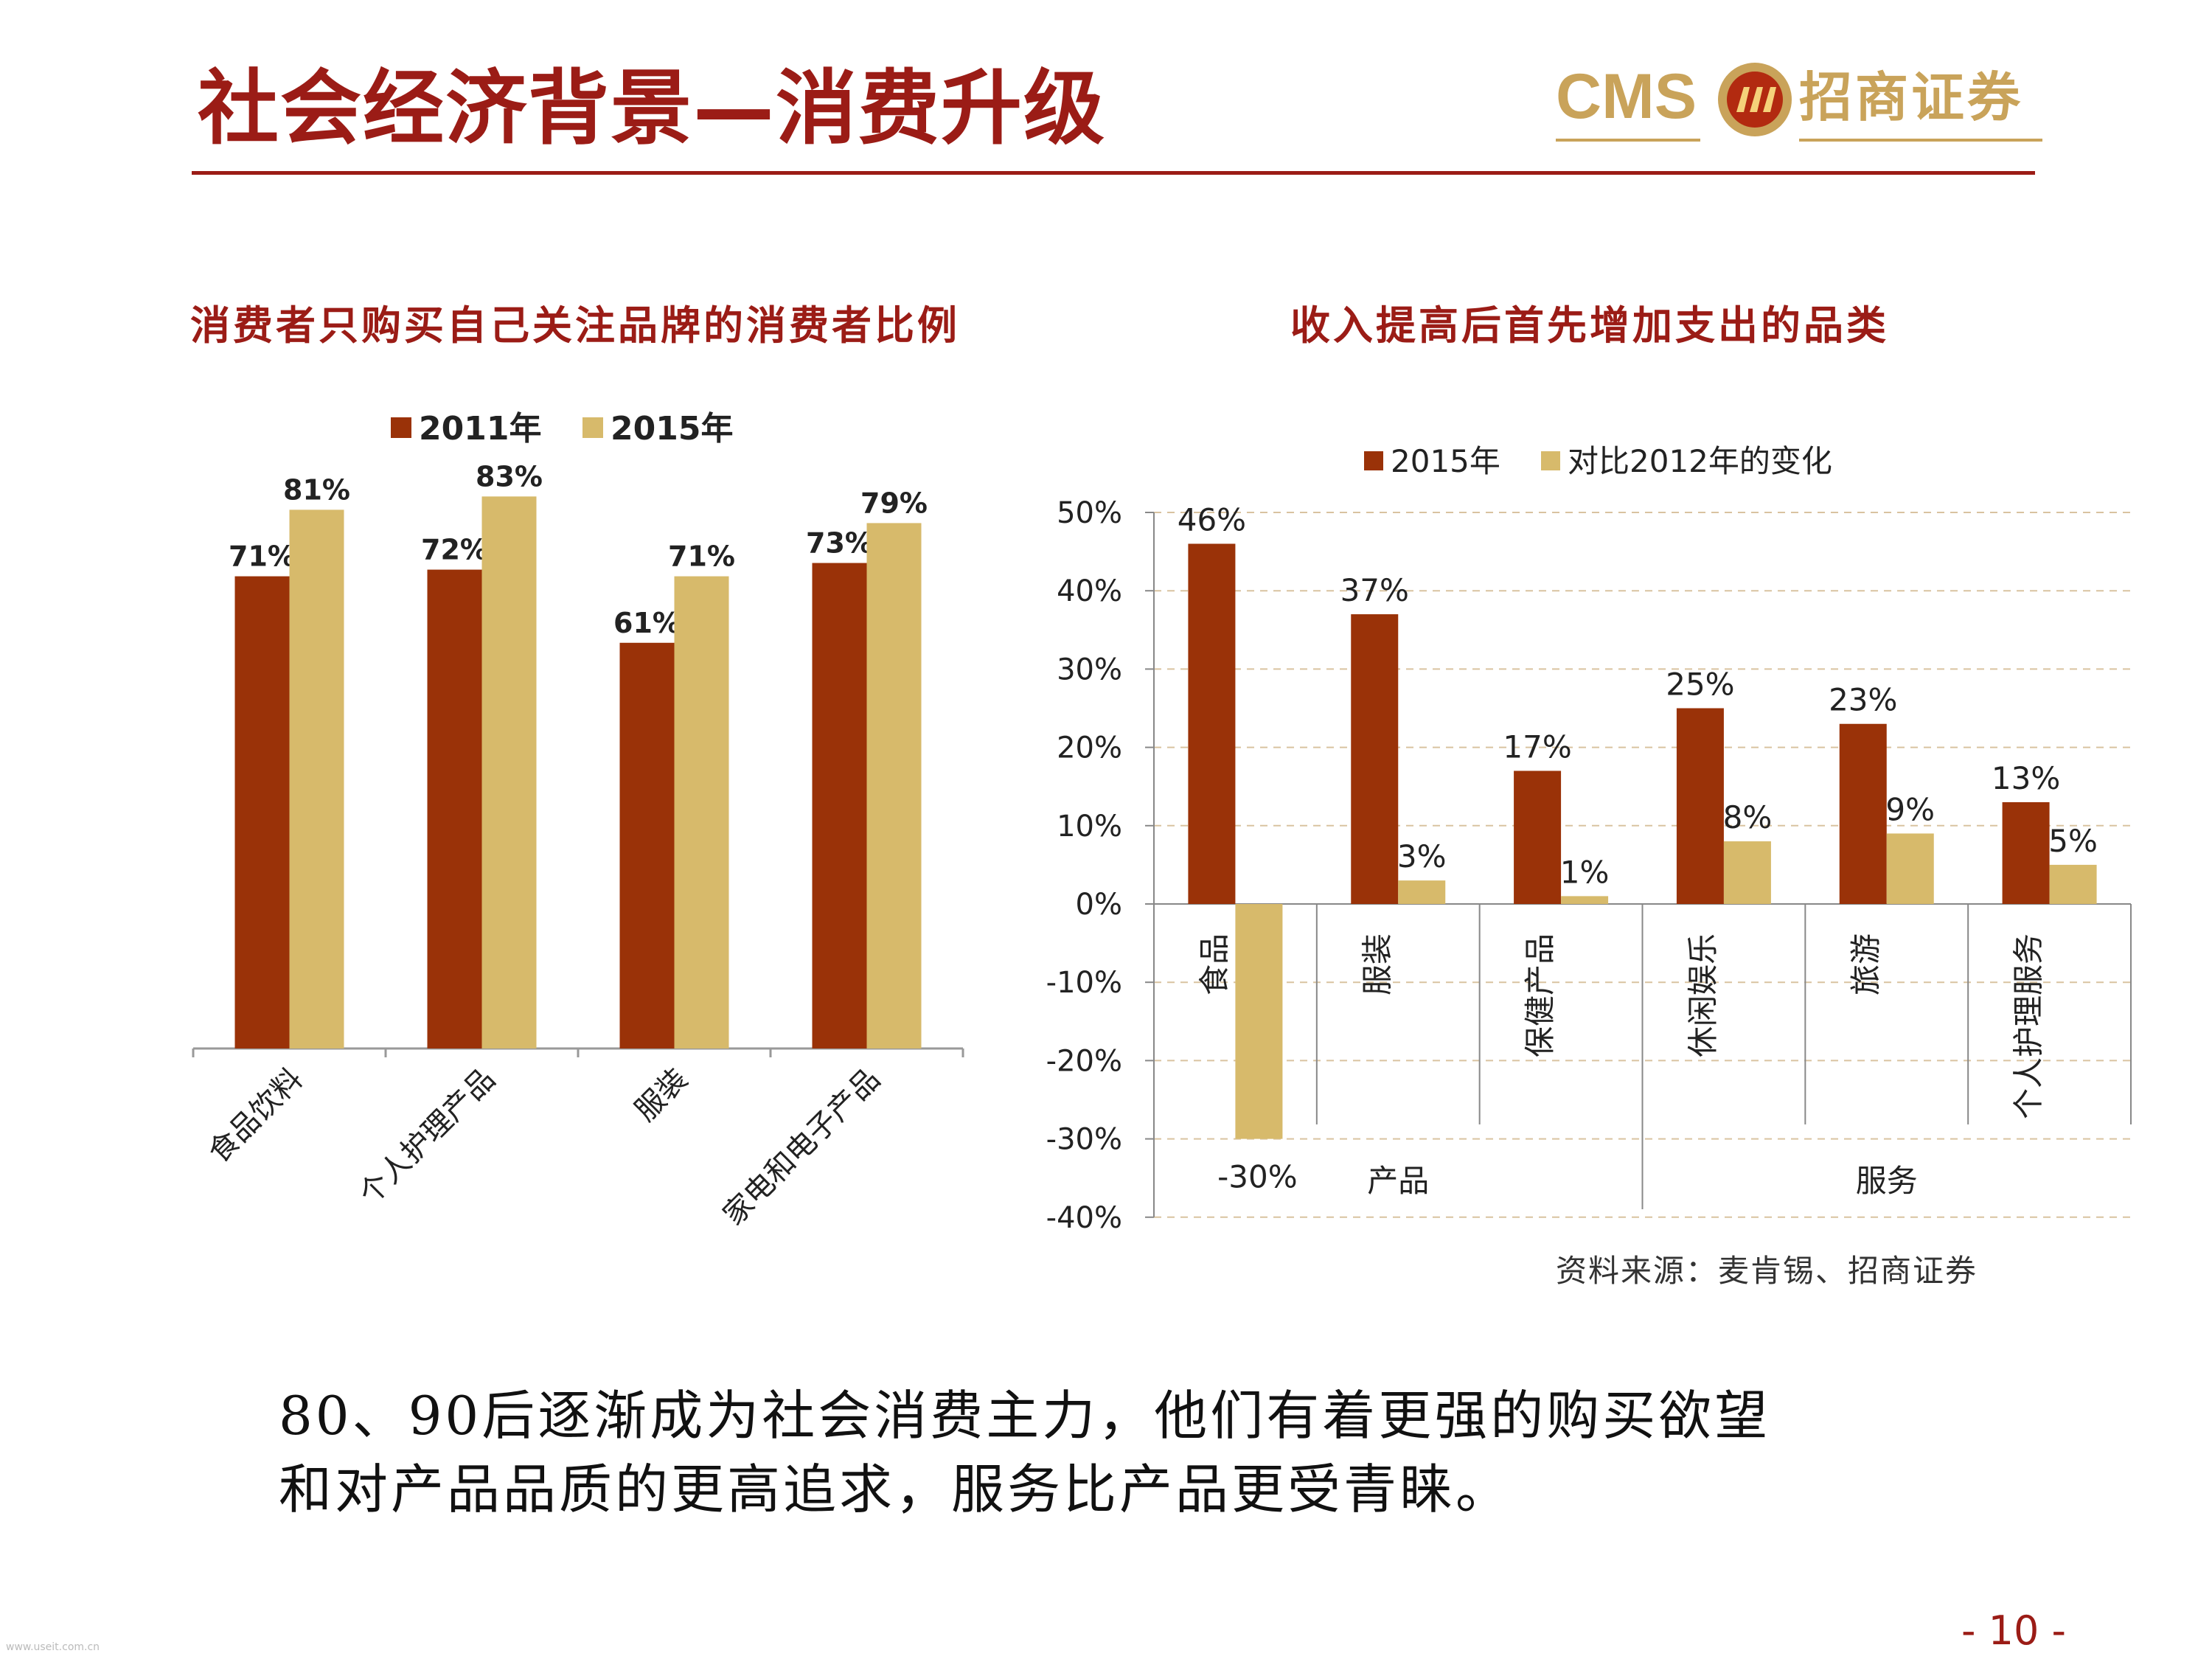 This screenshot has height=1659, width=2212. Describe the element at coordinates (1377, 964) in the screenshot. I see `x-tick-label: 服装` at that location.